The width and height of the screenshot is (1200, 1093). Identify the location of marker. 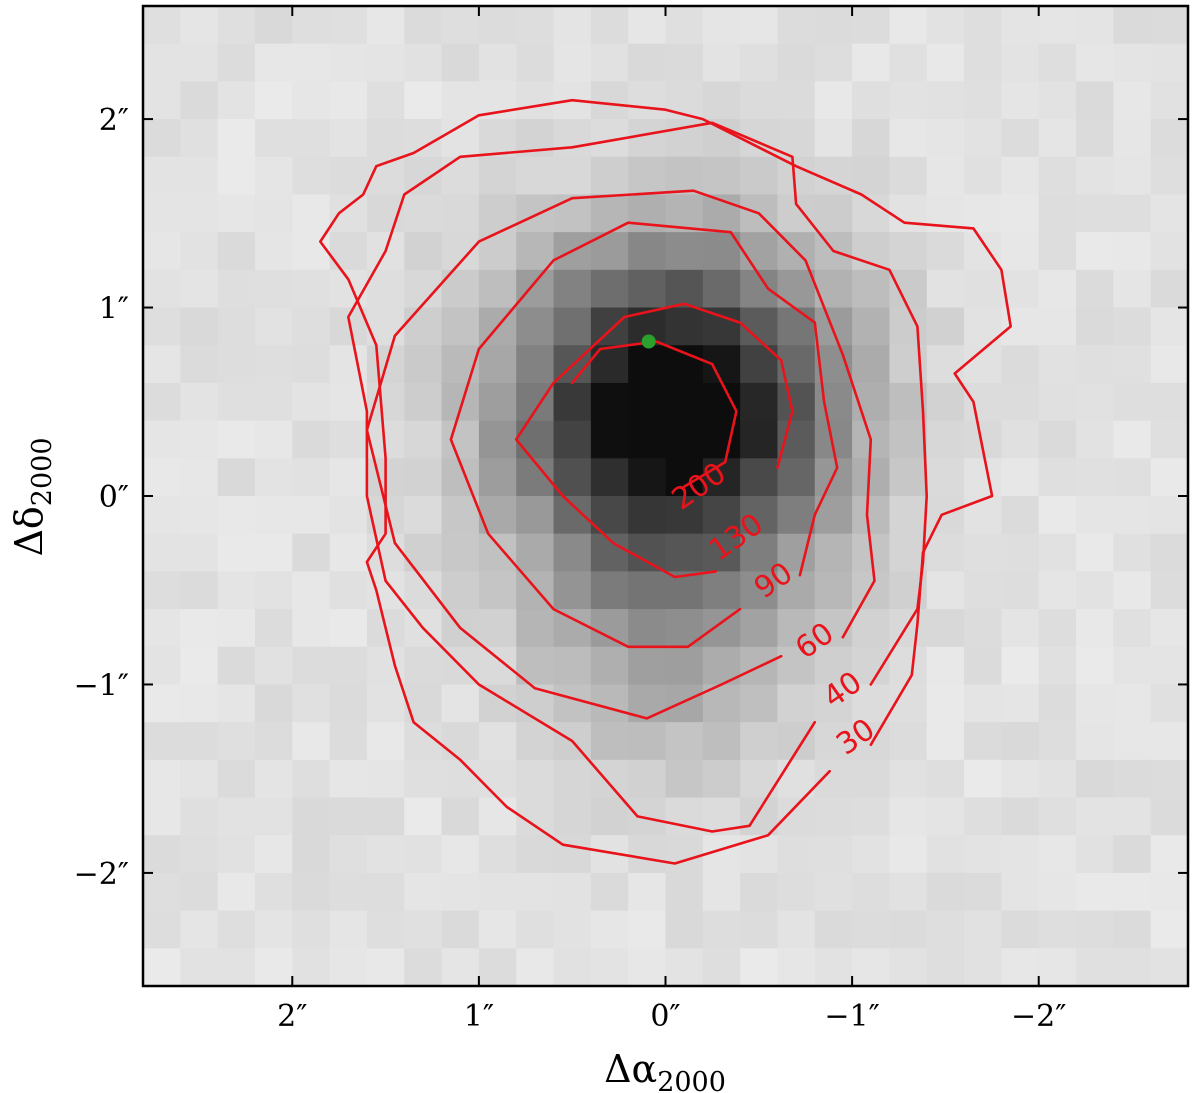
(648, 341).